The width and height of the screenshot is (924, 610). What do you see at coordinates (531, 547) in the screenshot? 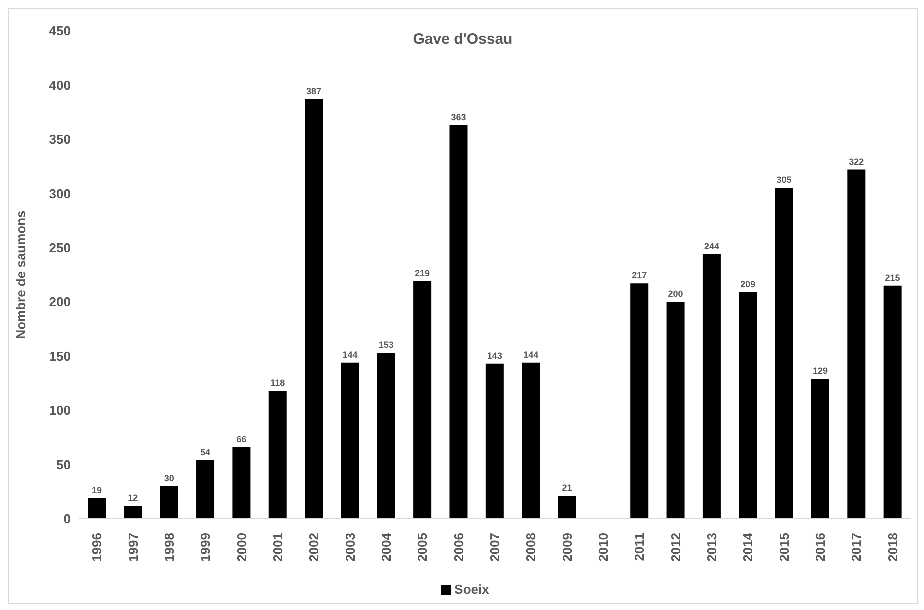
I see `x-tick-label: 2008` at bounding box center [531, 547].